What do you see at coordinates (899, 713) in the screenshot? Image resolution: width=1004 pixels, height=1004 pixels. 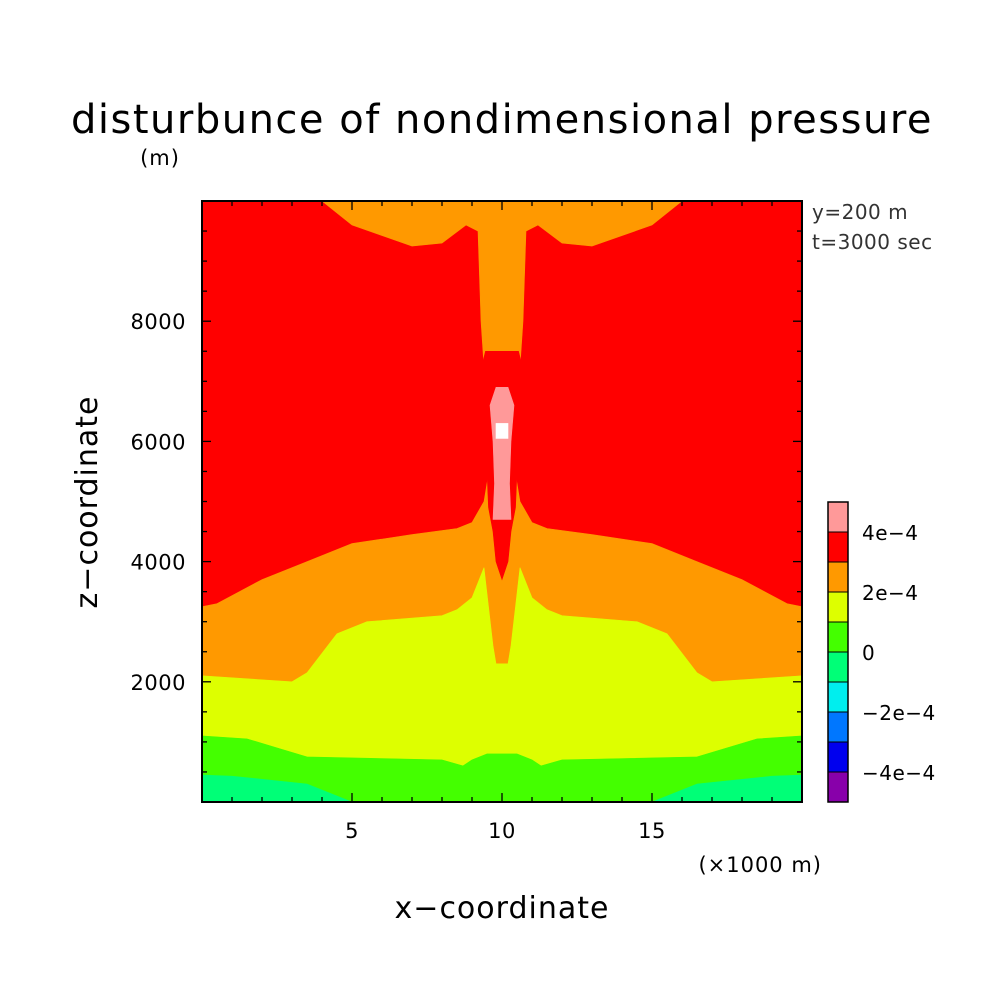 I see `colorbar-label: −2e−4` at bounding box center [899, 713].